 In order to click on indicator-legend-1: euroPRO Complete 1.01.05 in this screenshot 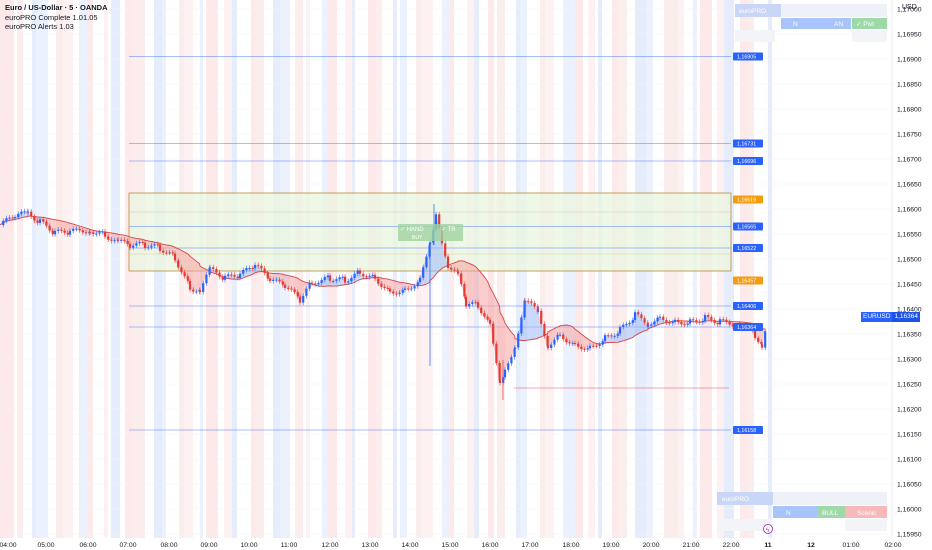, I will do `click(51, 17)`.